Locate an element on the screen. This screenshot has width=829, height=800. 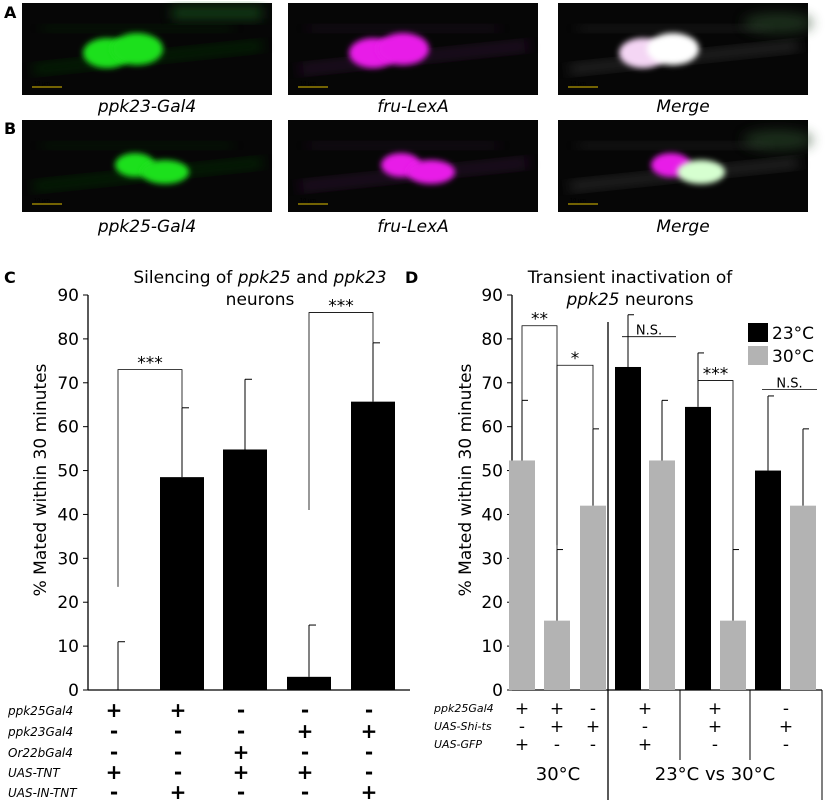
chart-c-ytick-label: 0 is located at coordinates (73, 691).